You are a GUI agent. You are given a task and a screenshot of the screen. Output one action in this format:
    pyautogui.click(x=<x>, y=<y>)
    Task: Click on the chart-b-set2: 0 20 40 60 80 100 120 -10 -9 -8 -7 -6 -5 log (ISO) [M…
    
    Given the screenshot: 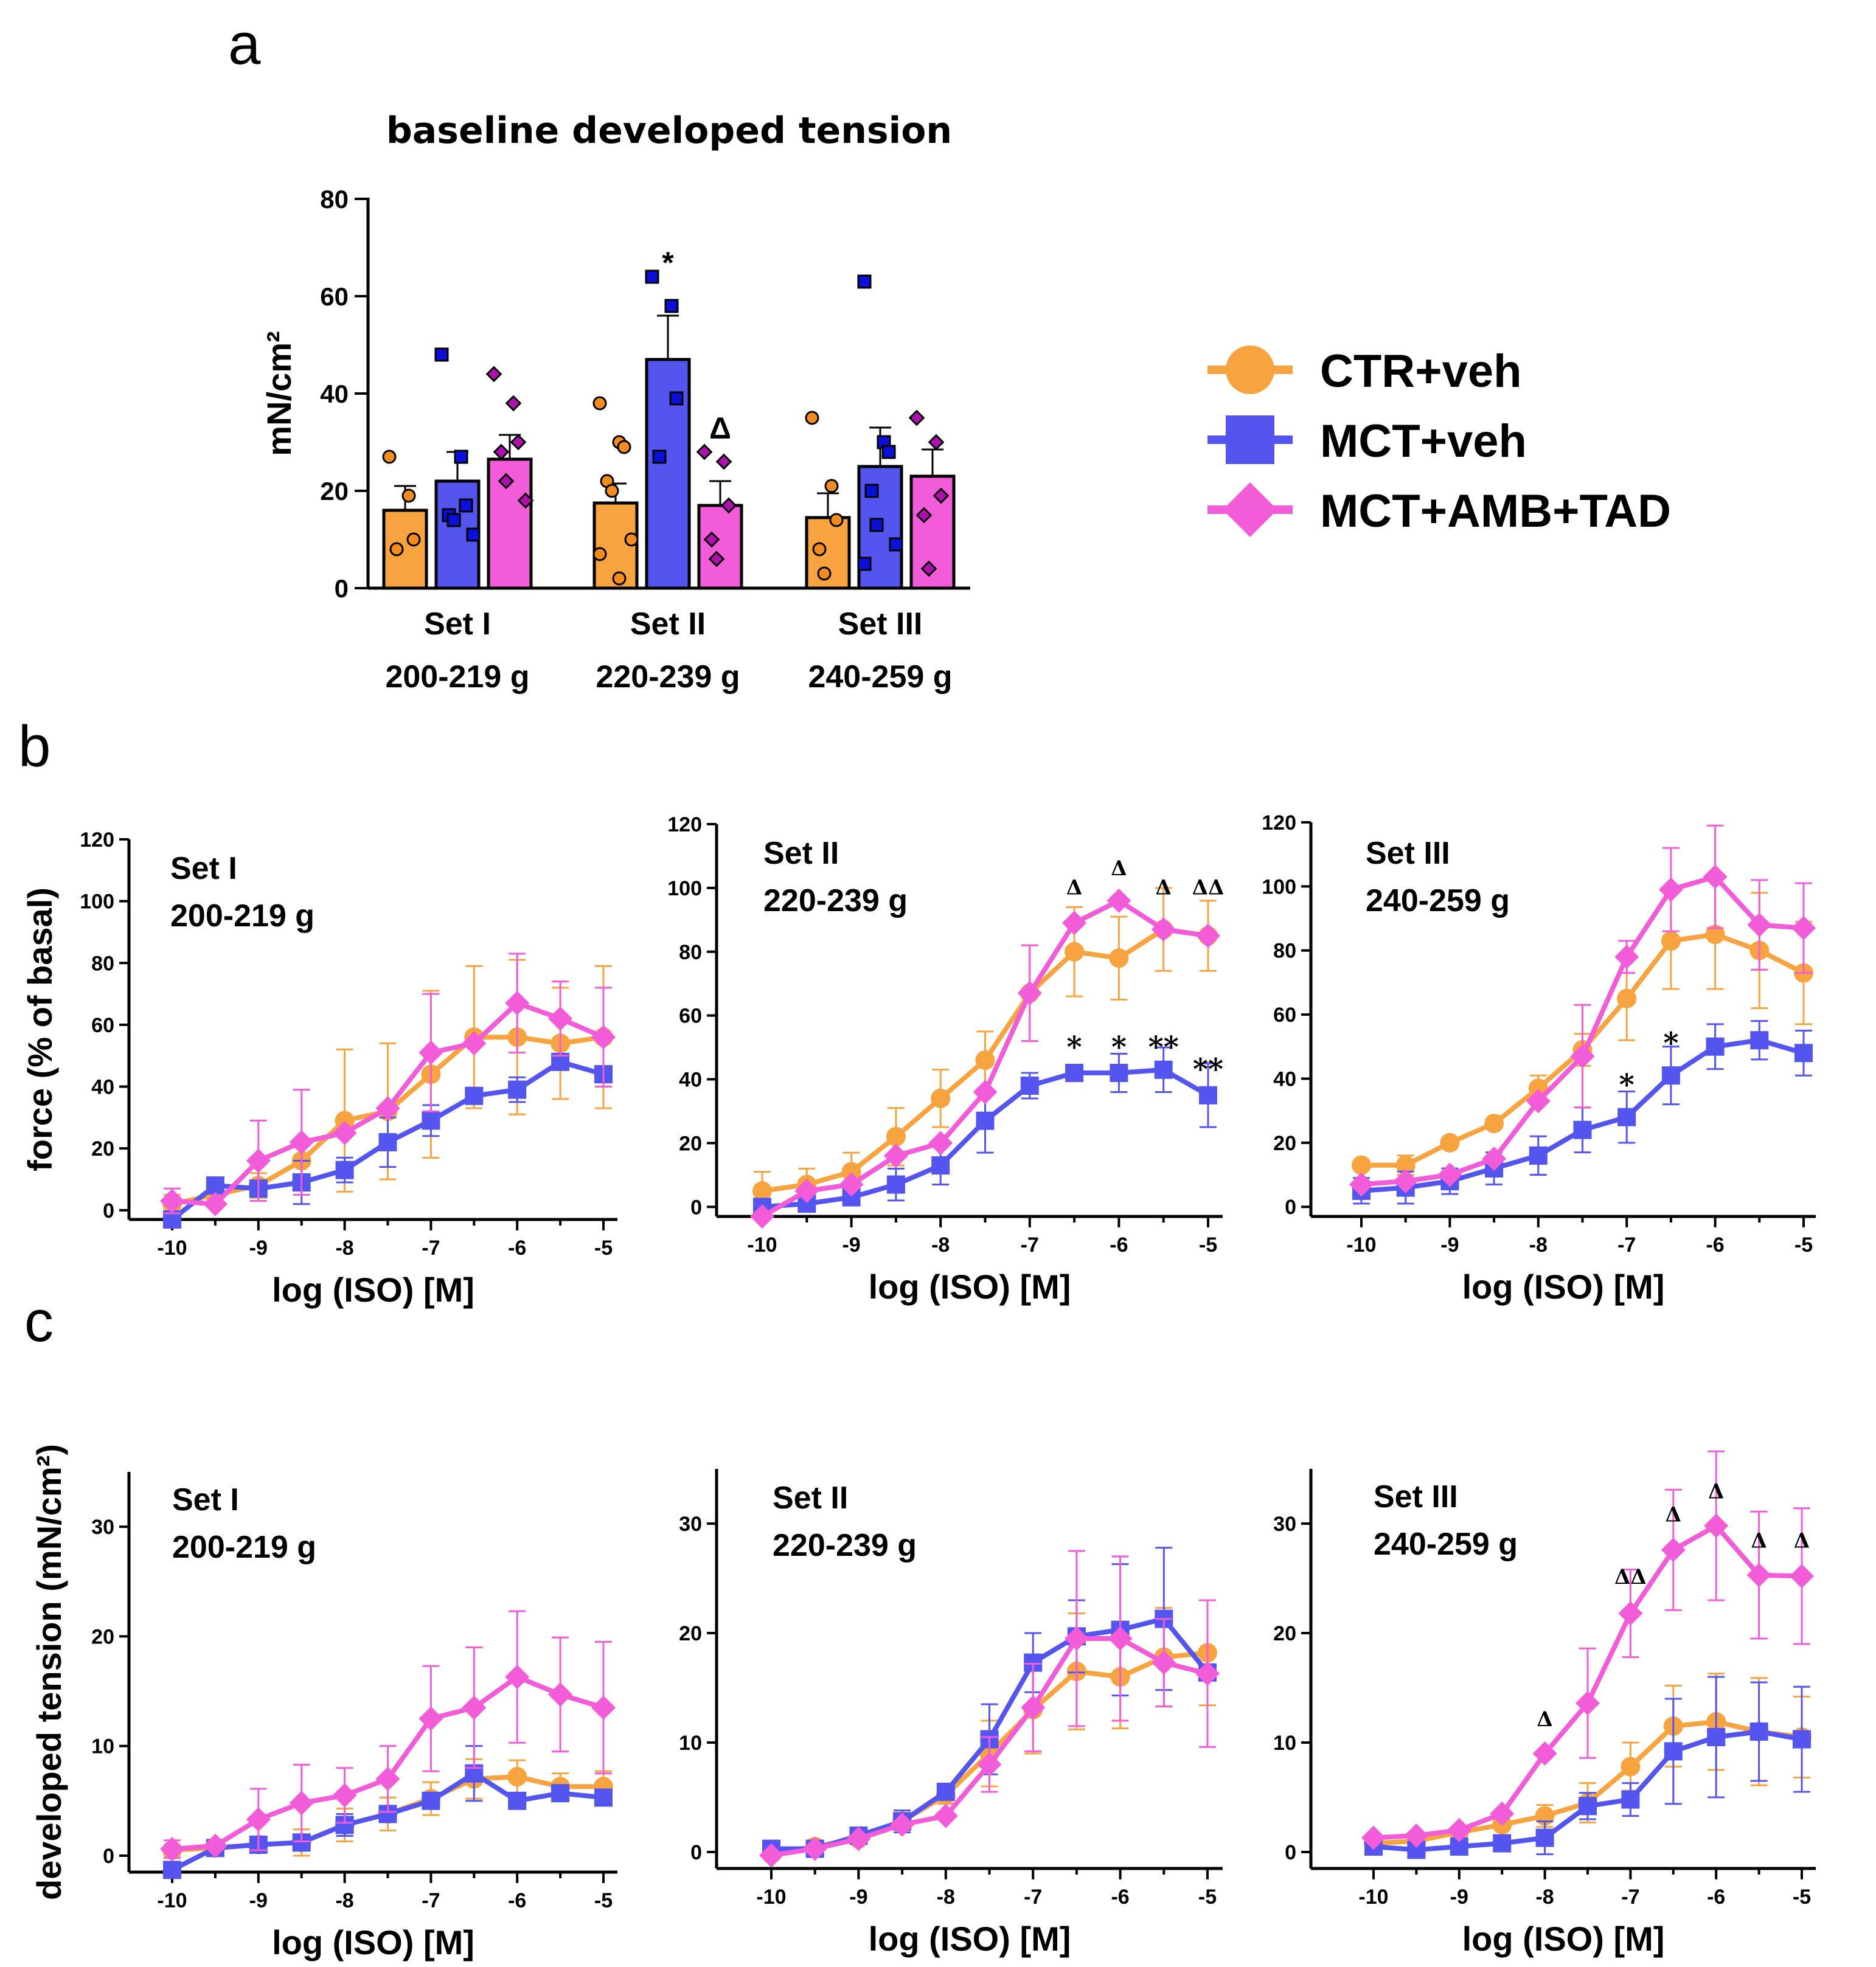 What is the action you would take?
    pyautogui.click(x=945, y=1059)
    